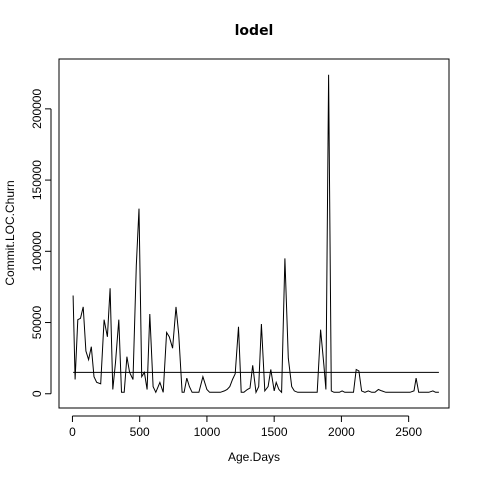 Image resolution: width=480 pixels, height=480 pixels. What do you see at coordinates (72, 432) in the screenshot?
I see `x-tick-label: 0` at bounding box center [72, 432].